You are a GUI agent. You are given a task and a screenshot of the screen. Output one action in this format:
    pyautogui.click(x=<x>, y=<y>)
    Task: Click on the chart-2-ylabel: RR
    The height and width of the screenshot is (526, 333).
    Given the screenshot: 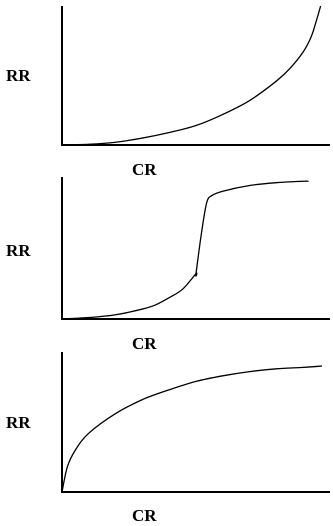 What is the action you would take?
    pyautogui.click(x=18, y=250)
    